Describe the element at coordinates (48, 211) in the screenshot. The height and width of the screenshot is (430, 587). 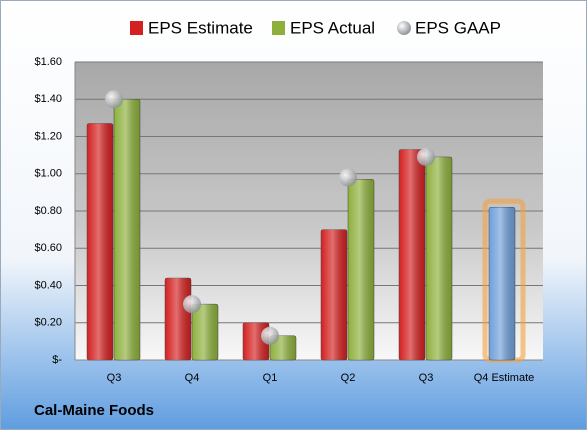
I see `y-tick-label: $0.80` at that location.